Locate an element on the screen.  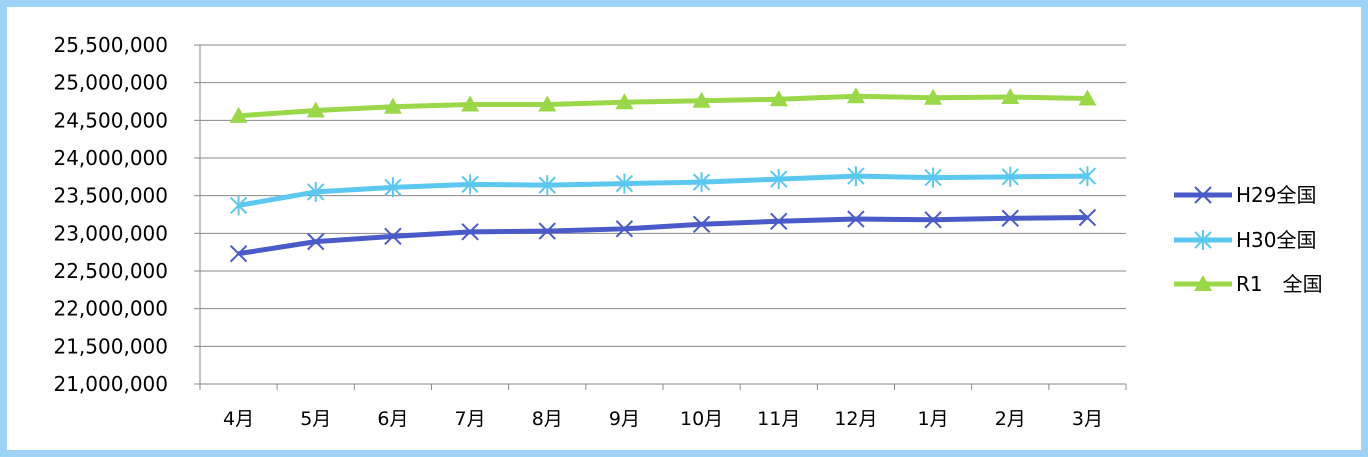
y-tick-label: 22,000,000 is located at coordinates (110, 309).